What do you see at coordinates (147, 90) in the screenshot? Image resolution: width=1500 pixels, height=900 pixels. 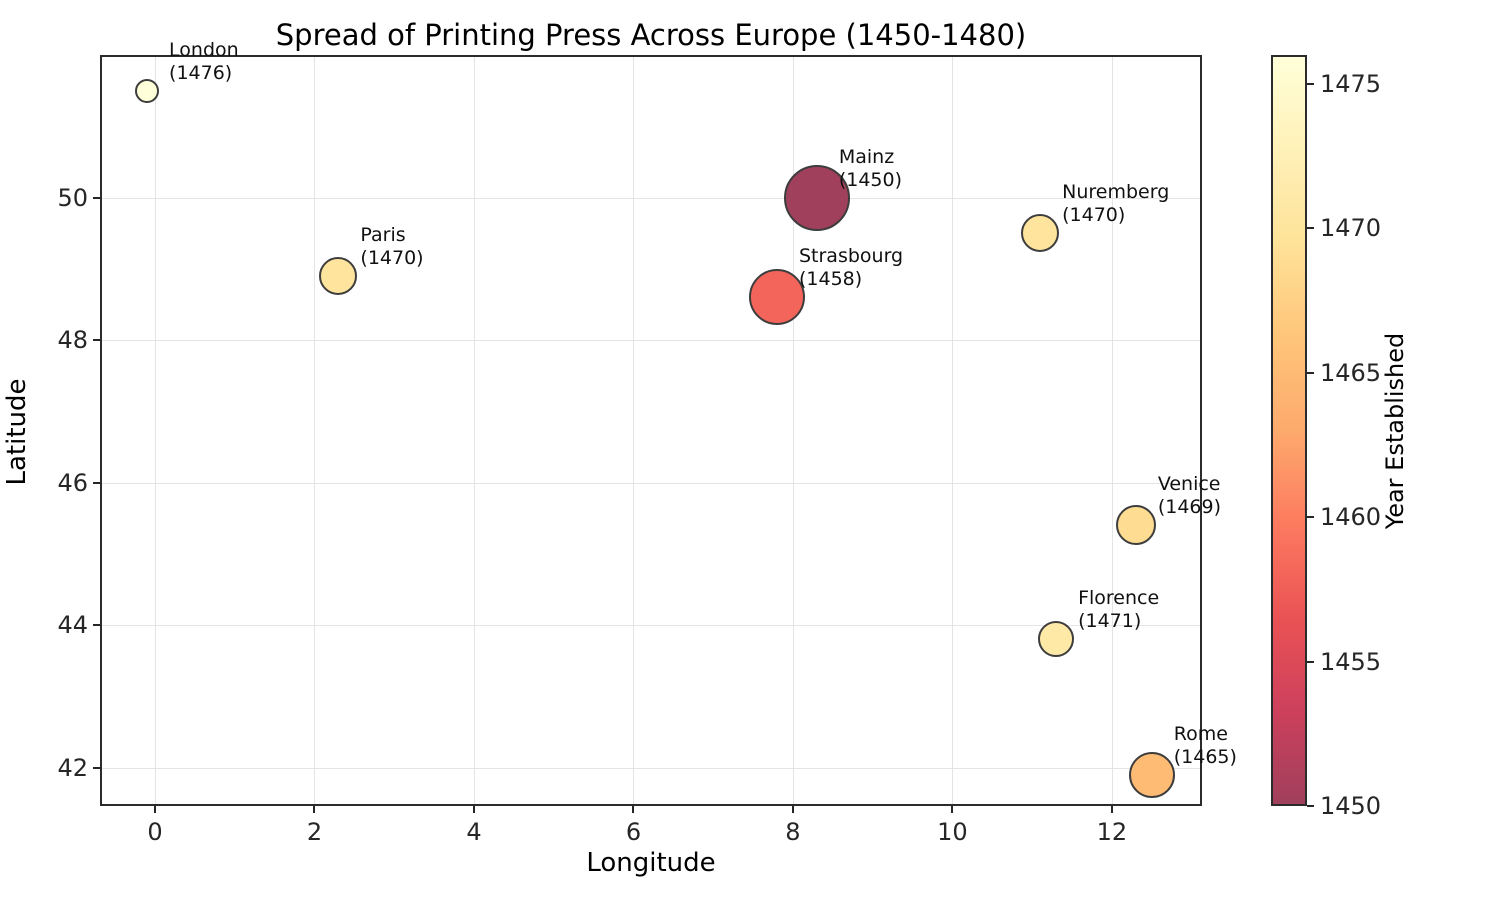 I see `scatter-point-london` at bounding box center [147, 90].